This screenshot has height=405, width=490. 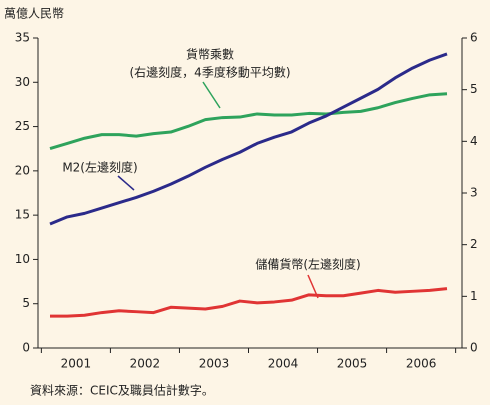 I want to click on y-tick-label: 35, so click(x=22, y=38).